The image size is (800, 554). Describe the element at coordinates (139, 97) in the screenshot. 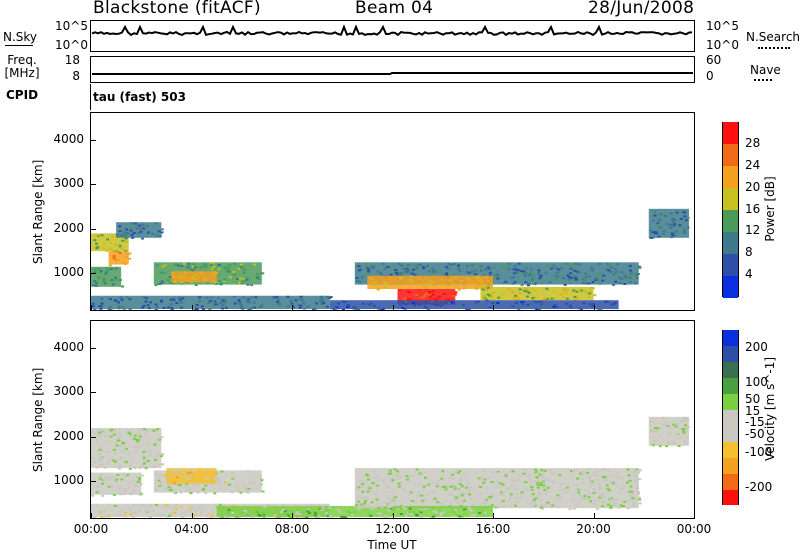

I see `cpid-value: tau (fast) 503` at that location.